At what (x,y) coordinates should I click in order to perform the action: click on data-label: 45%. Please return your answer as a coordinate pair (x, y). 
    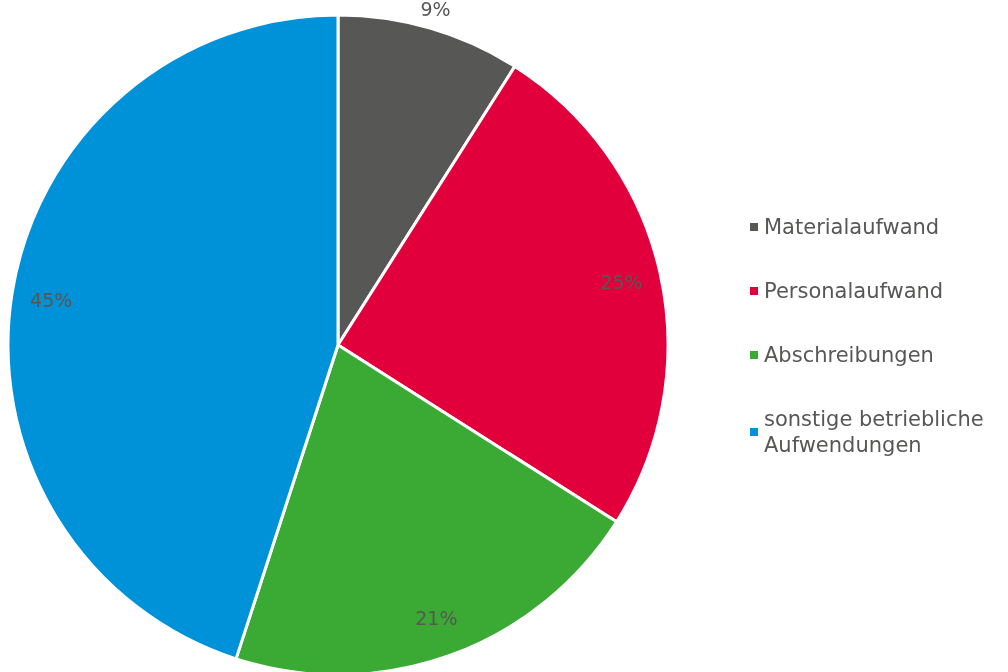
    Looking at the image, I should click on (51, 299).